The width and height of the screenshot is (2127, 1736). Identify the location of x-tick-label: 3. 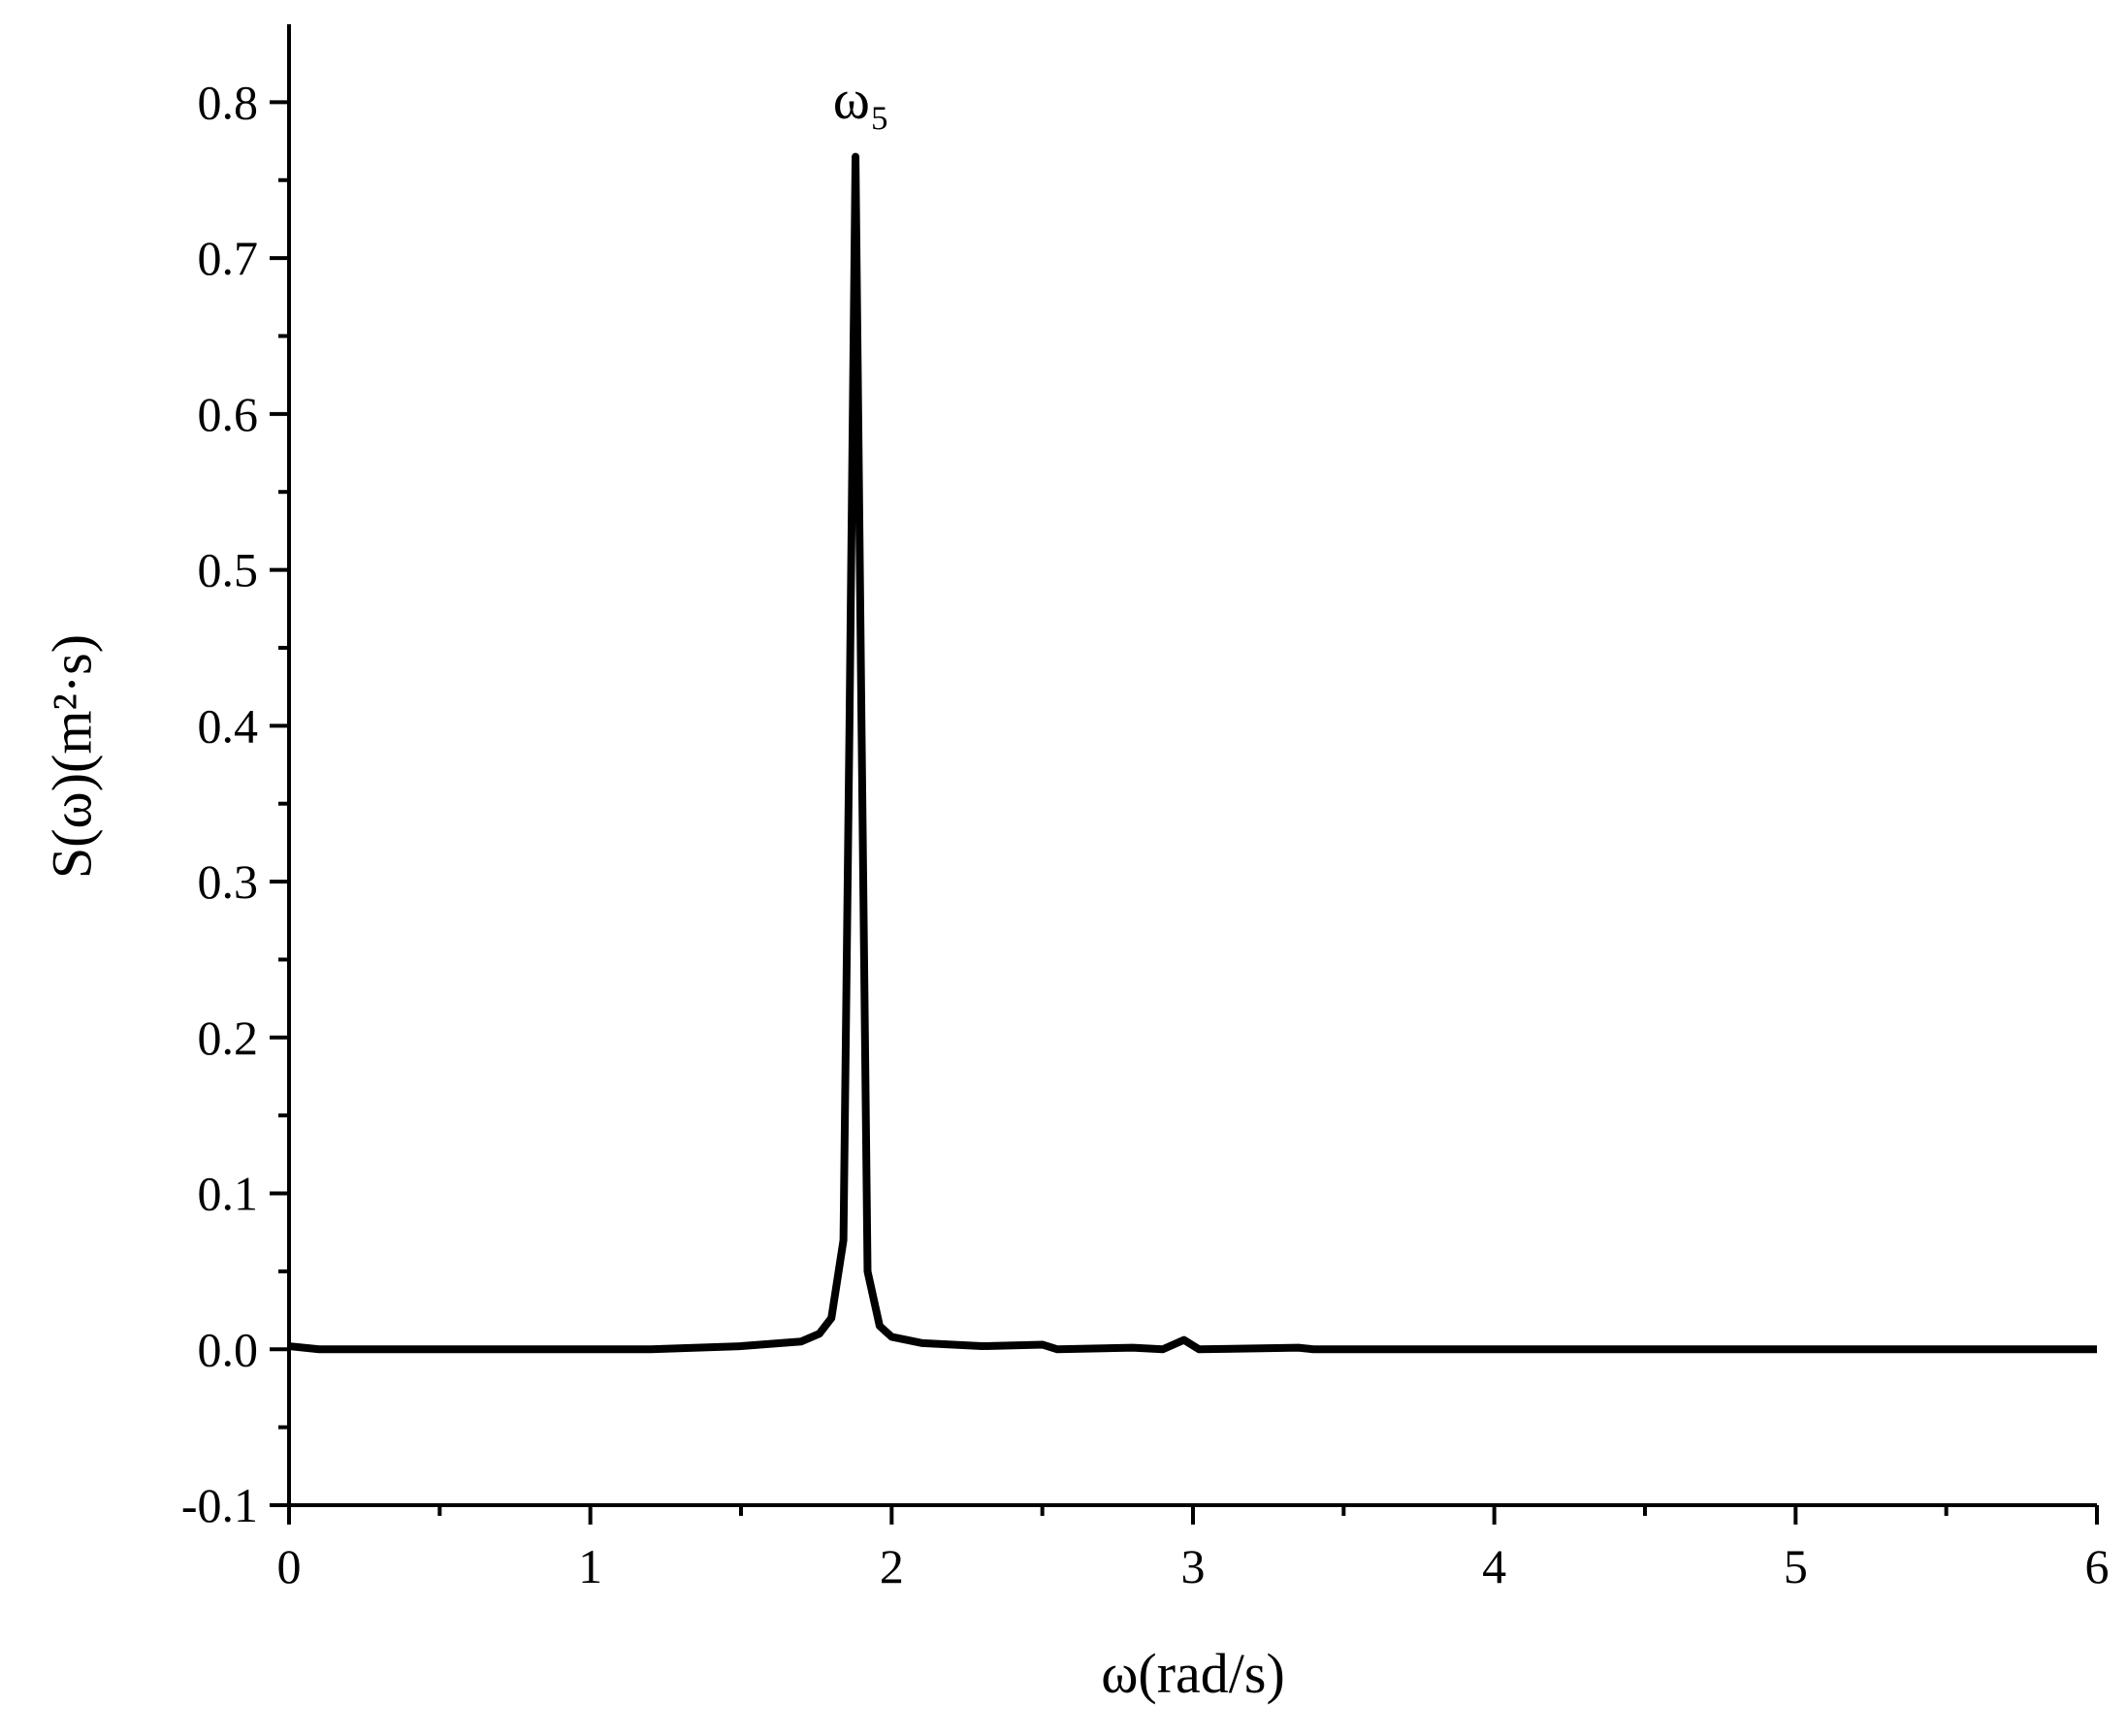
(1193, 1566).